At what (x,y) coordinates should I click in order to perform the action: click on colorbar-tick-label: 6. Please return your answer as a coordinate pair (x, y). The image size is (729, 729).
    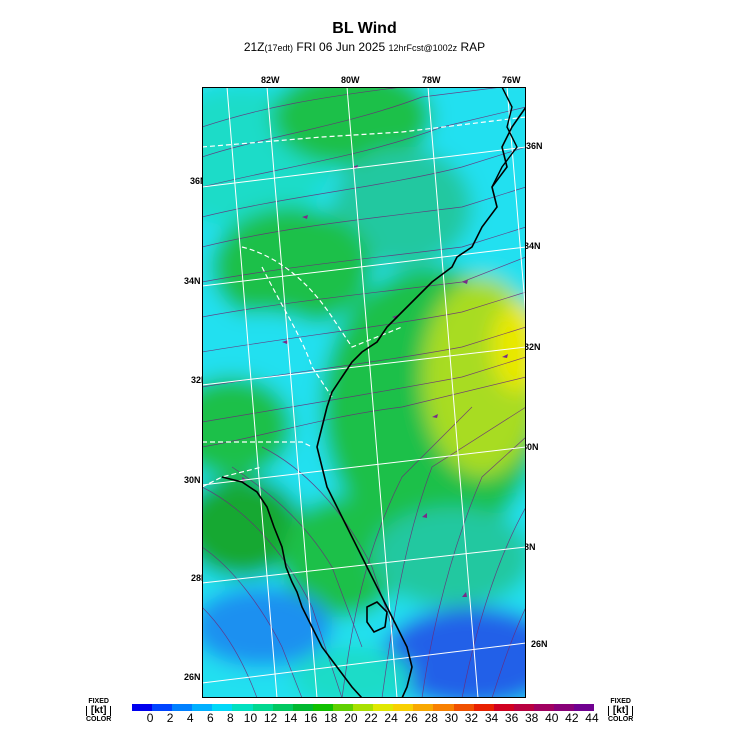
    Looking at the image, I should click on (210, 718).